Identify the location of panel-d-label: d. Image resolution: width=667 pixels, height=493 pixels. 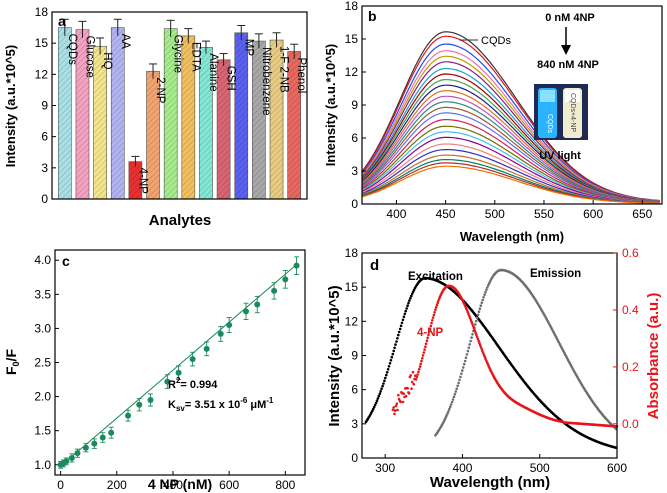
(374, 265).